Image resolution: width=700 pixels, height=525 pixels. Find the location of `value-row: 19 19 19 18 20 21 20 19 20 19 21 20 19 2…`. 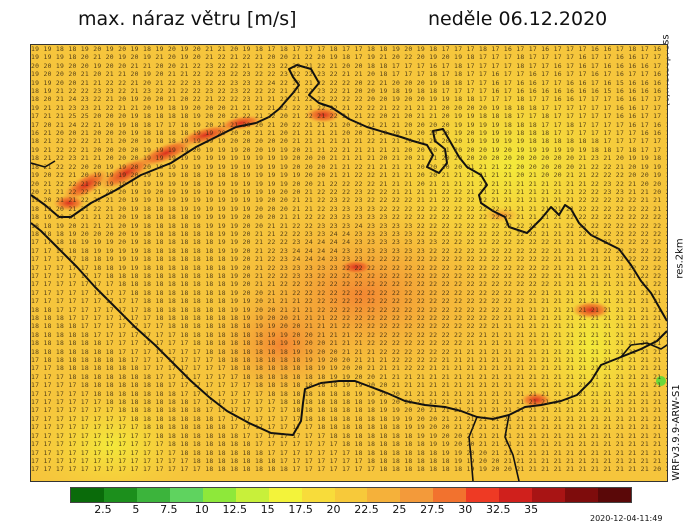

value-row: 19 19 19 18 20 21 20 19 20 19 21 20 19 2… is located at coordinates (349, 57).